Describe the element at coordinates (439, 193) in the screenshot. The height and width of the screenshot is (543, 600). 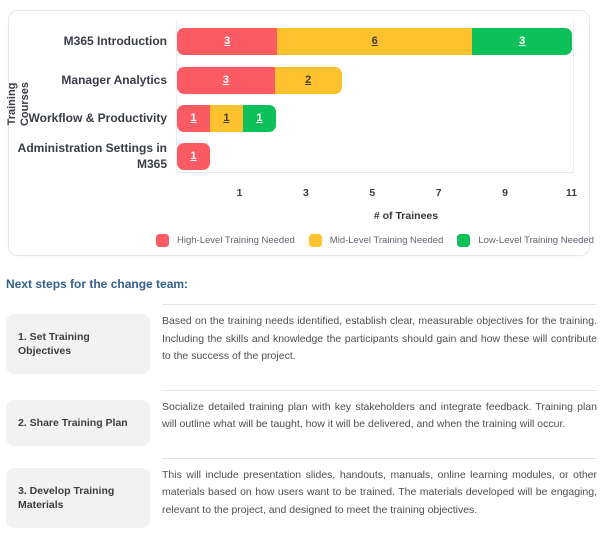
I see `x-tick-label: 7` at that location.